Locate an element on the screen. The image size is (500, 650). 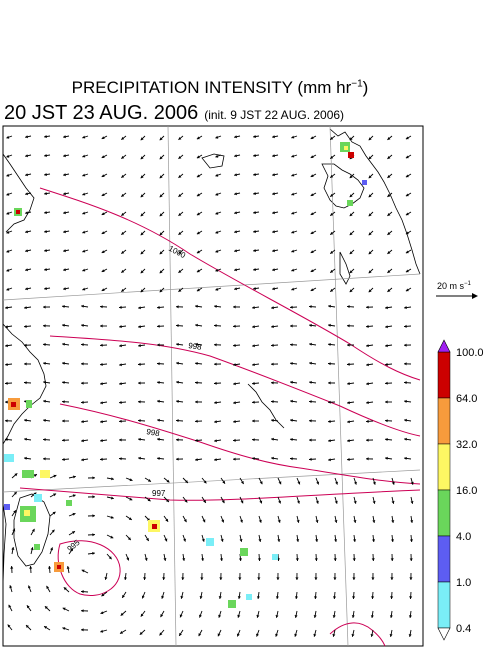
isobar-998b is located at coordinates (240, 444).